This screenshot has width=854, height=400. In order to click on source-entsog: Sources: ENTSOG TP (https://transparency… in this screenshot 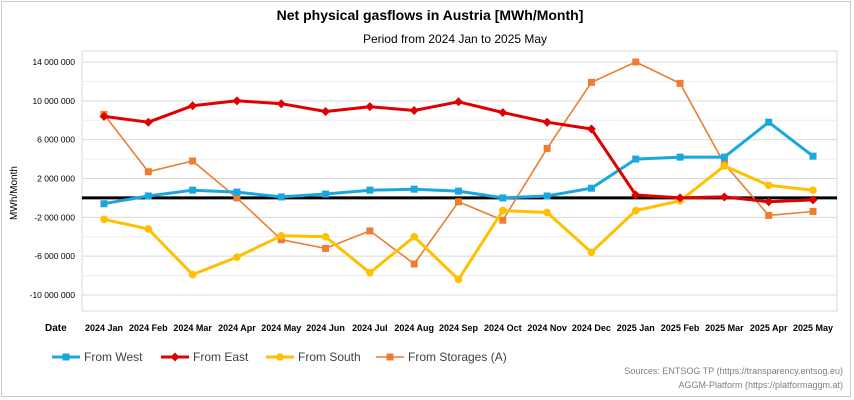, I will do `click(733, 371)`.